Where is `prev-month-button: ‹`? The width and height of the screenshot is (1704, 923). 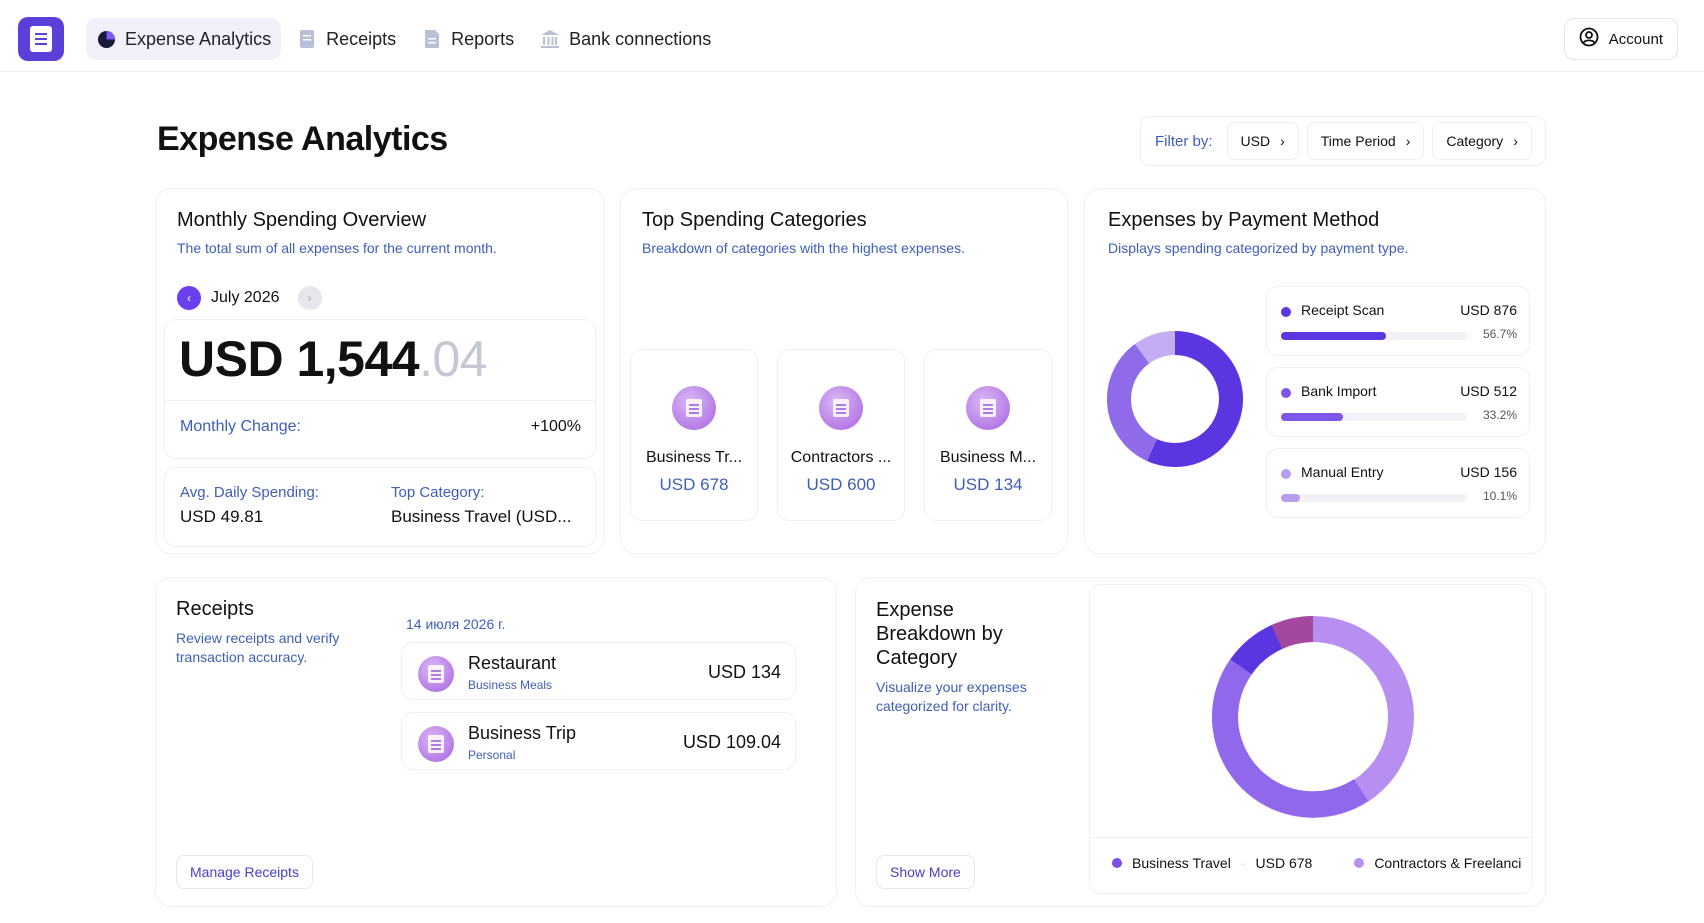
prev-month-button: ‹ is located at coordinates (189, 298).